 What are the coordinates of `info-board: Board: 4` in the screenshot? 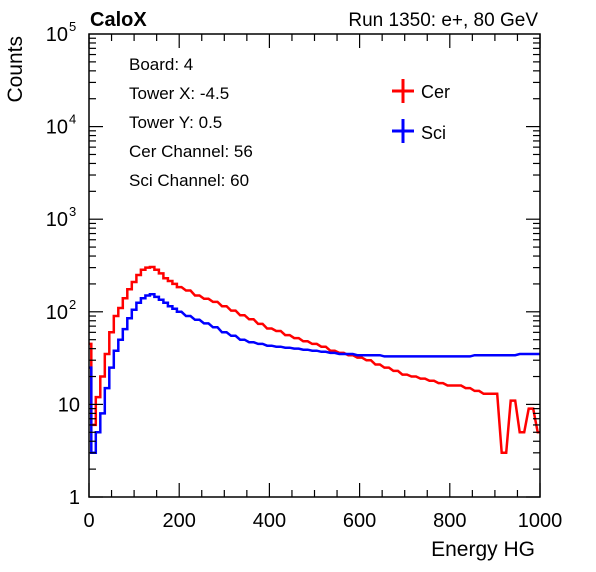 It's located at (161, 64).